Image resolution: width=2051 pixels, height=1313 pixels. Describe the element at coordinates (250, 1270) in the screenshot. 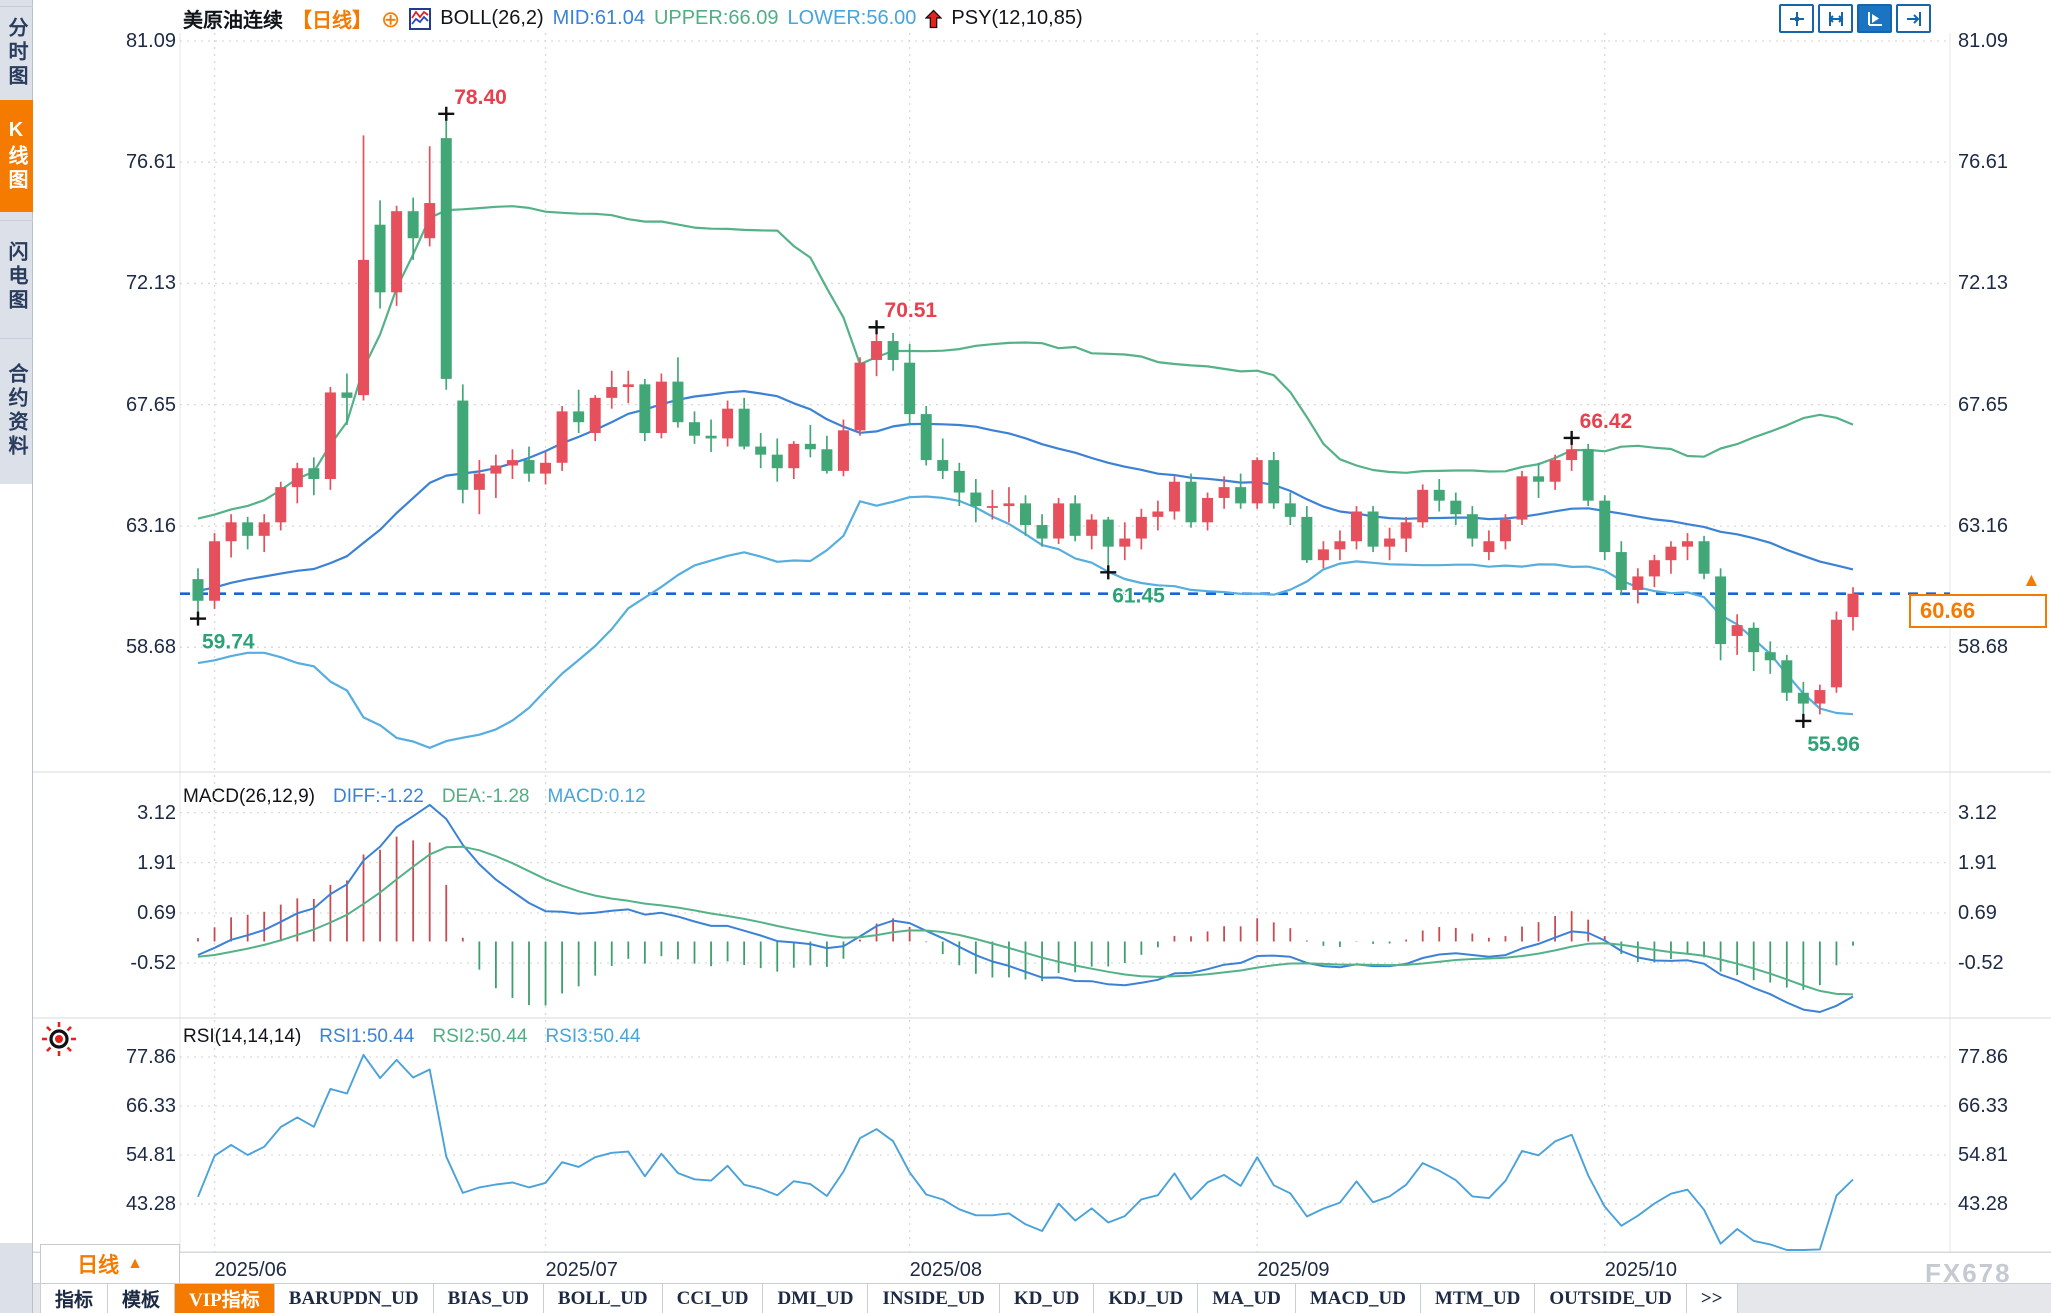

I see `x-axis-month-label: 2025/06` at that location.